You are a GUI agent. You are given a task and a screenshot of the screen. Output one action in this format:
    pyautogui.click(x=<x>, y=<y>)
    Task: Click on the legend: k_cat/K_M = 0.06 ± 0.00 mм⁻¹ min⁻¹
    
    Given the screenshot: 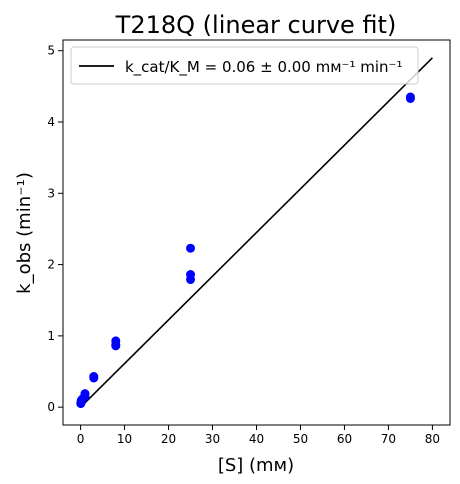 What is the action you would take?
    pyautogui.click(x=244, y=65)
    